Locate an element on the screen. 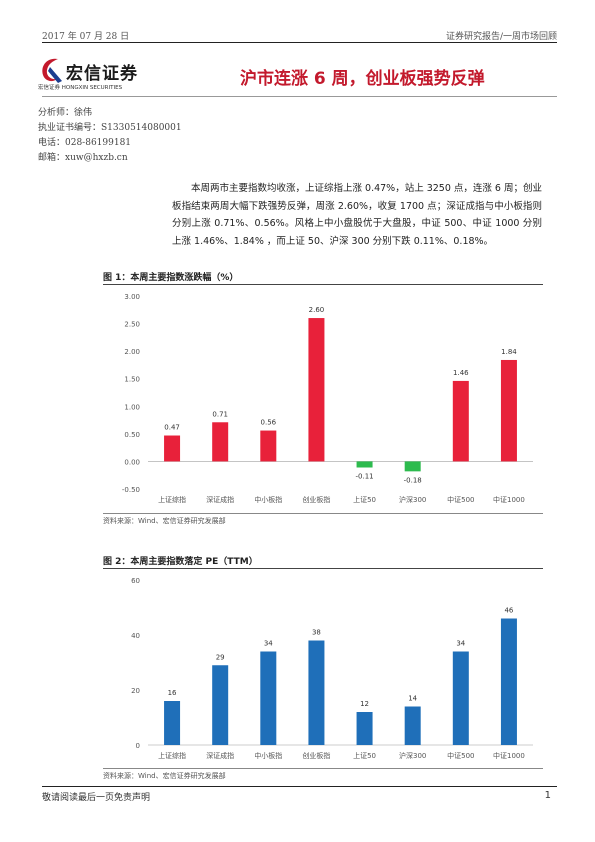 Image resolution: width=595 pixels, height=842 pixels. chart1-category-label: 创业板指 is located at coordinates (316, 755).